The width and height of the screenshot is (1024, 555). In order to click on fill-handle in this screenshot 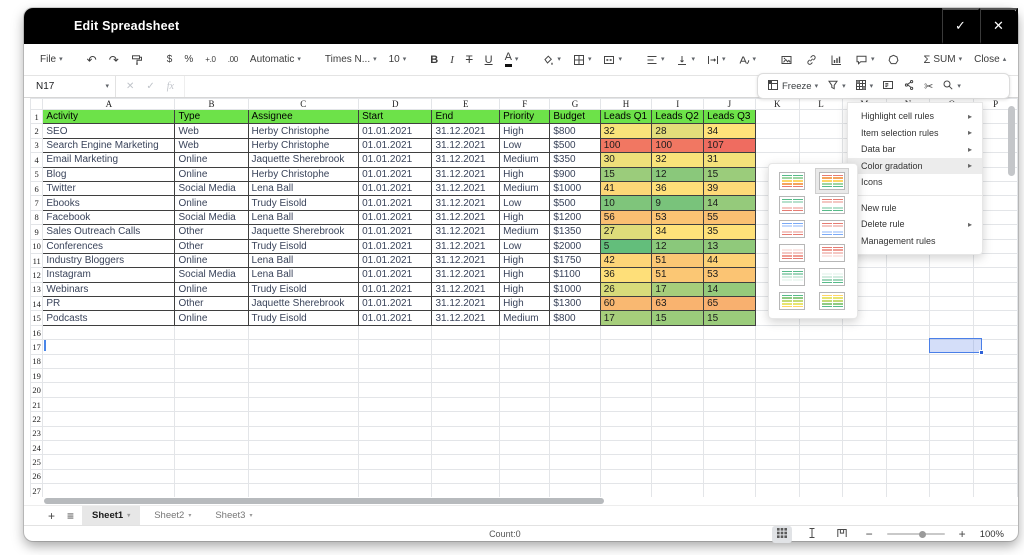, I will do `click(981, 352)`.